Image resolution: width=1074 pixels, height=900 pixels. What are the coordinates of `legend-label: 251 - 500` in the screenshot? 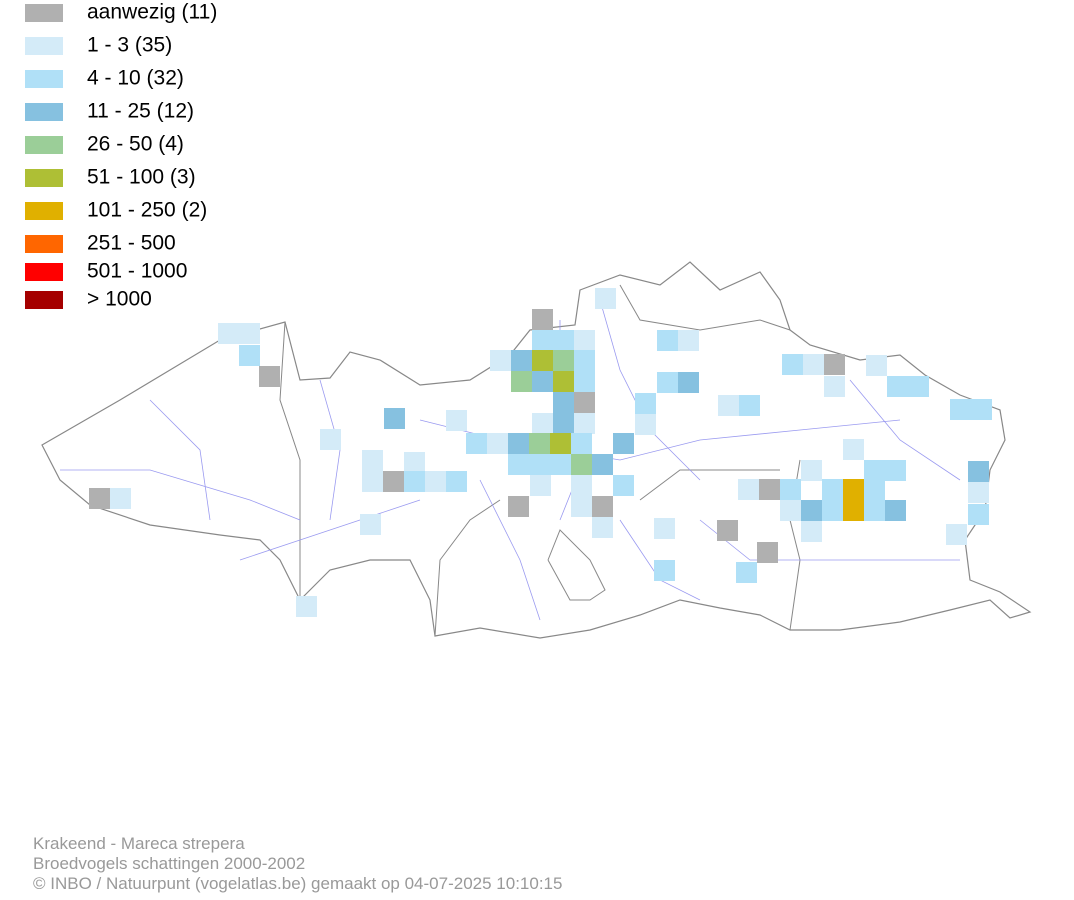 It's located at (131, 243).